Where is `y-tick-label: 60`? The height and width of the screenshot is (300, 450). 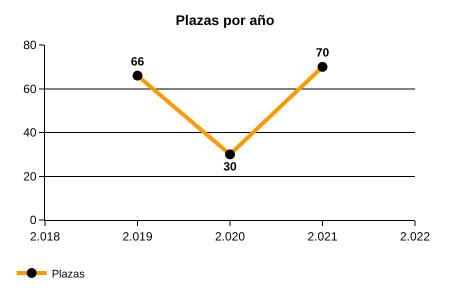 y-tick-label: 60 is located at coordinates (30, 89).